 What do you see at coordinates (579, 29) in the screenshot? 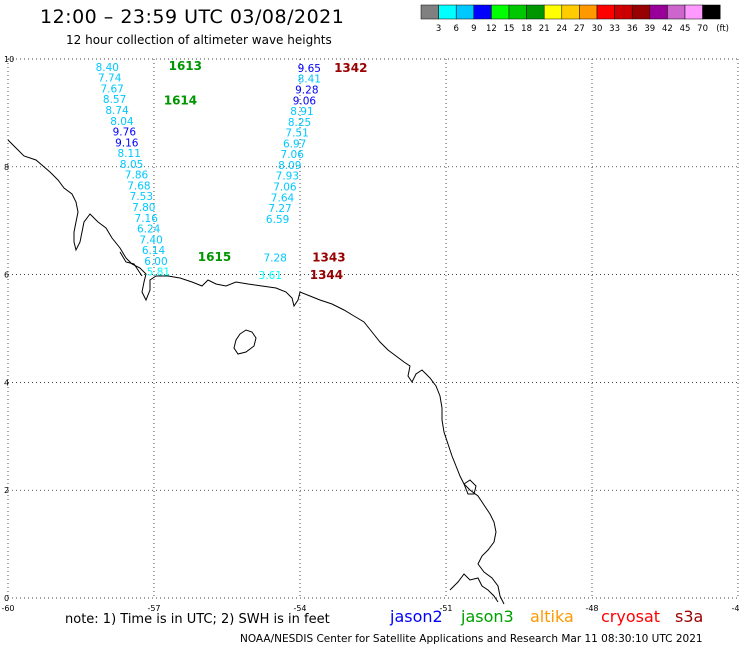
I see `legend-bin-label: 27` at bounding box center [579, 29].